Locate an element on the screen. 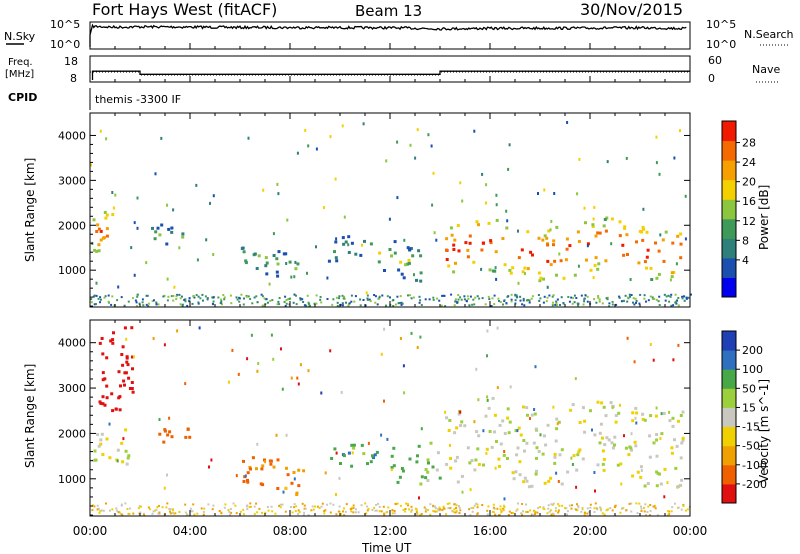 Image resolution: width=800 pixels, height=554 pixels. colorbar-tick-label: -15 is located at coordinates (751, 427).